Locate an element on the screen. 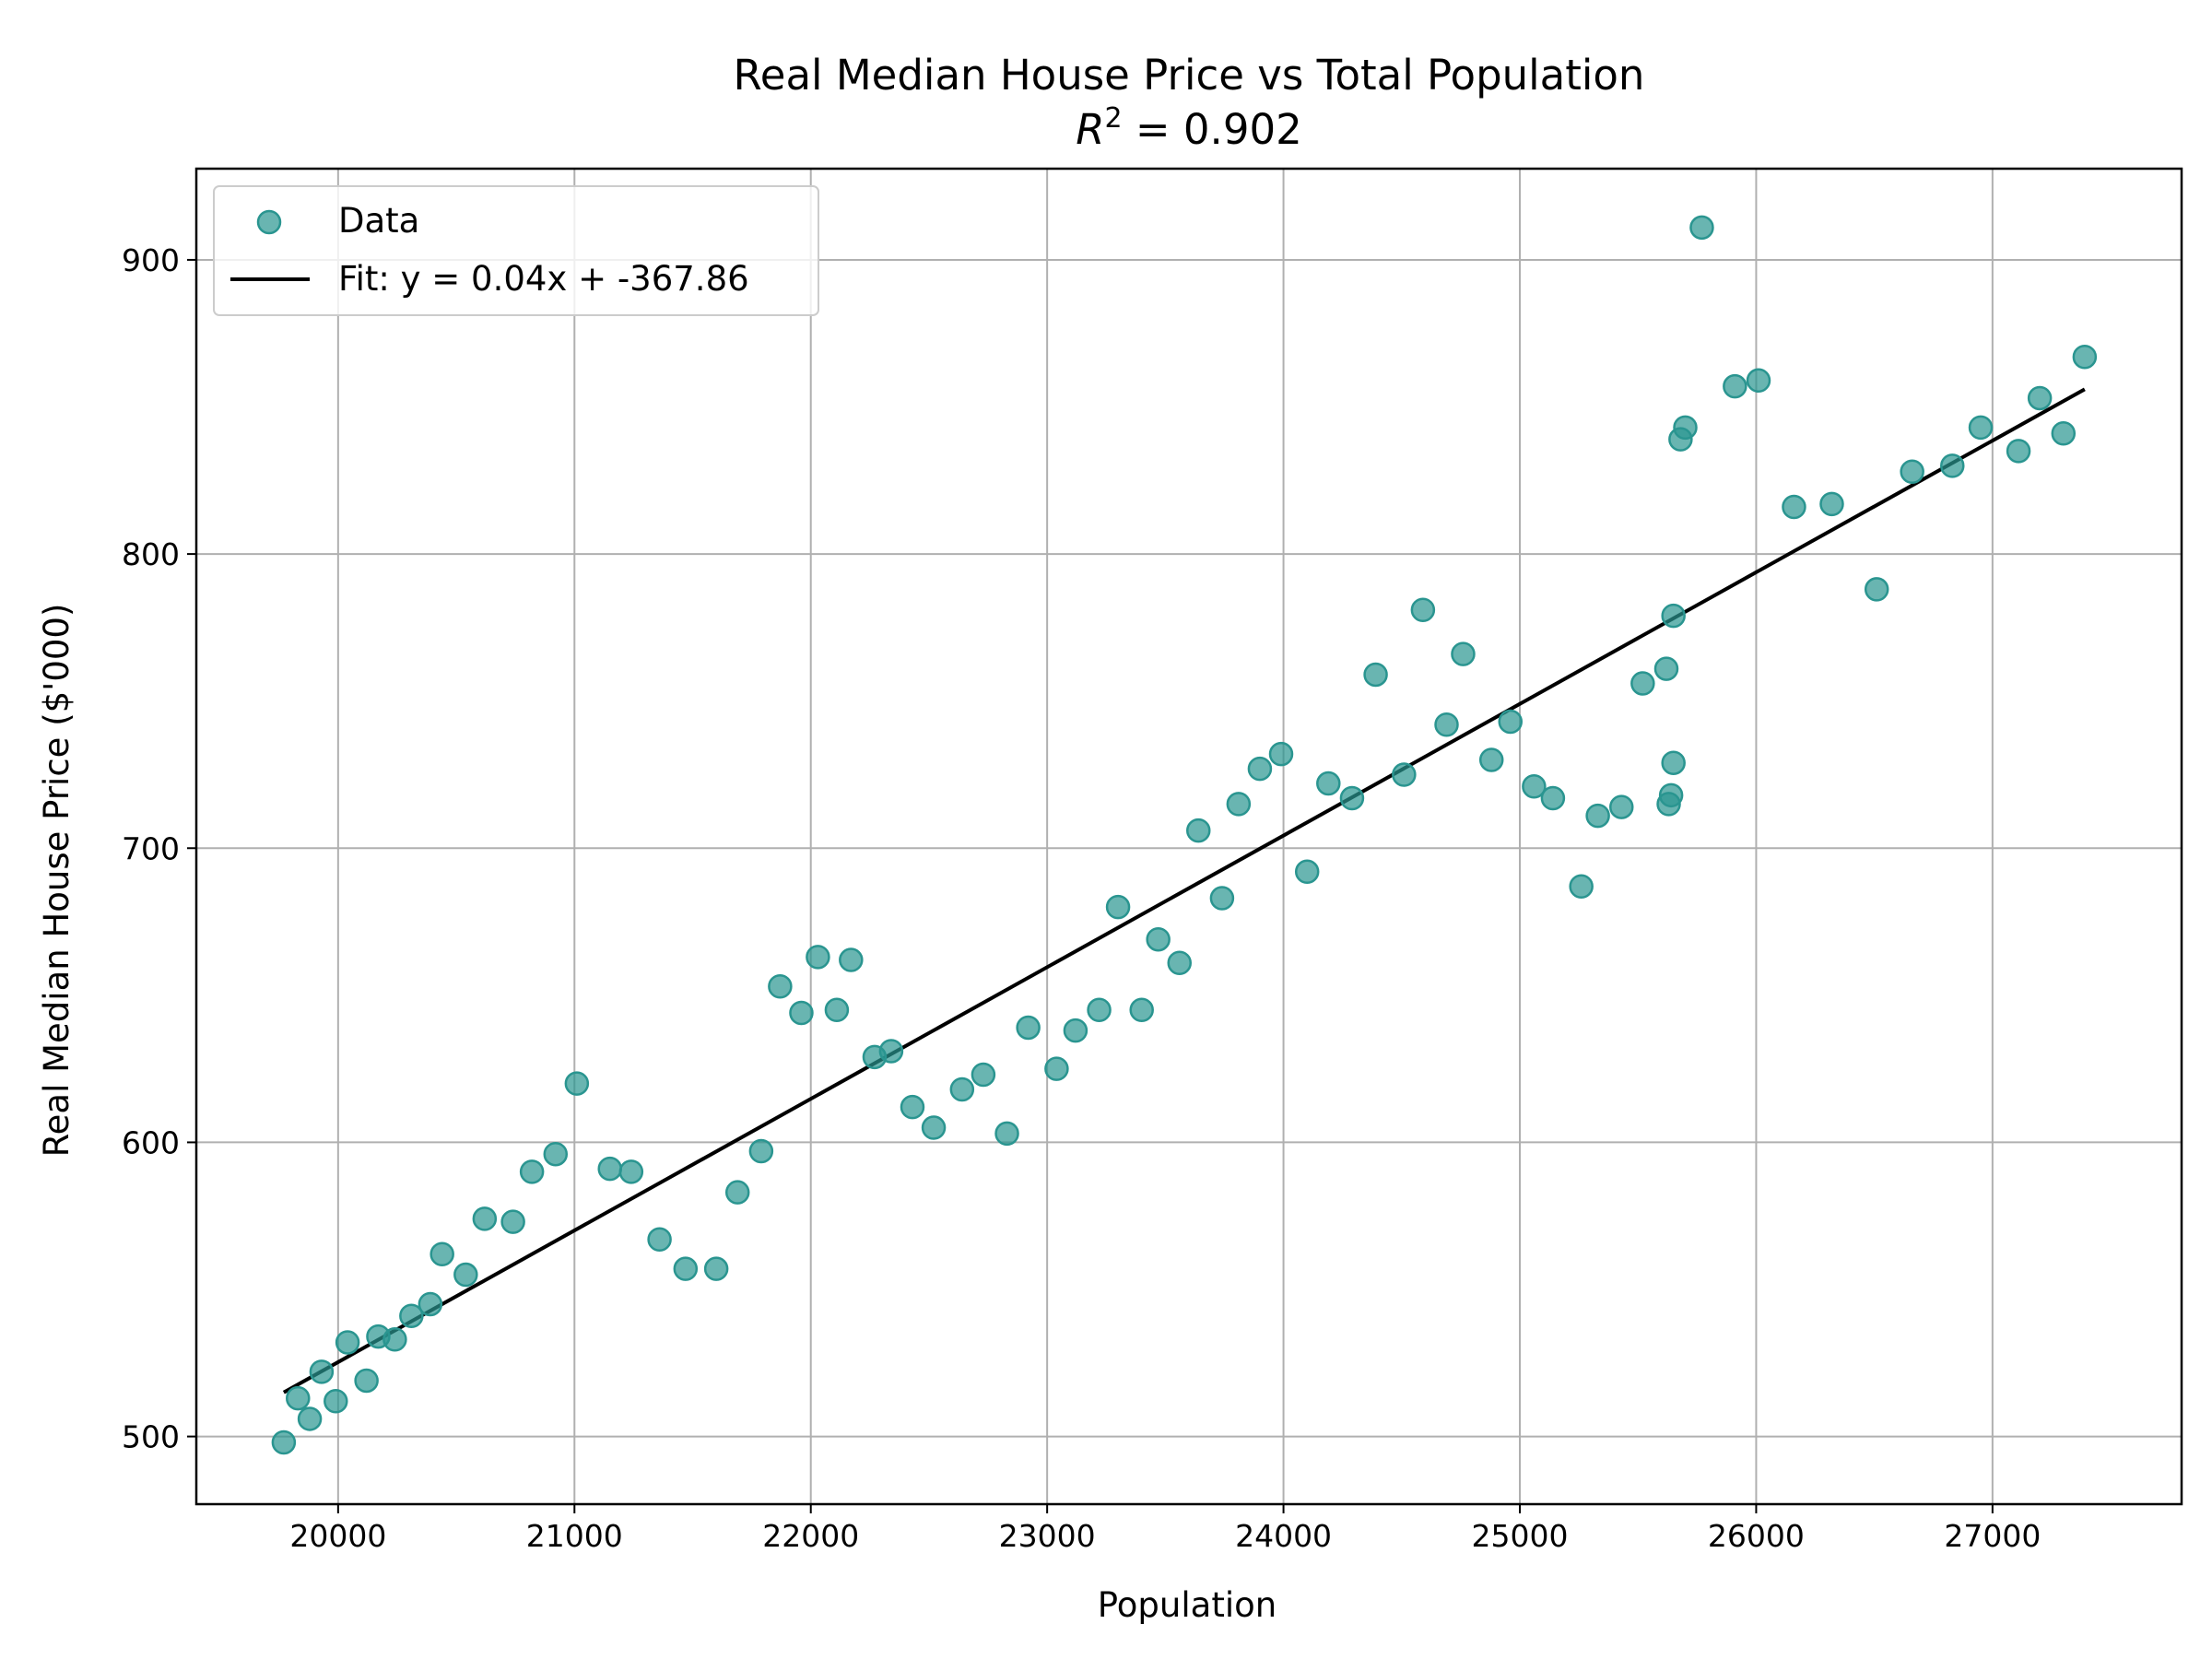  x-tick-label: 25000 is located at coordinates (1520, 1536).